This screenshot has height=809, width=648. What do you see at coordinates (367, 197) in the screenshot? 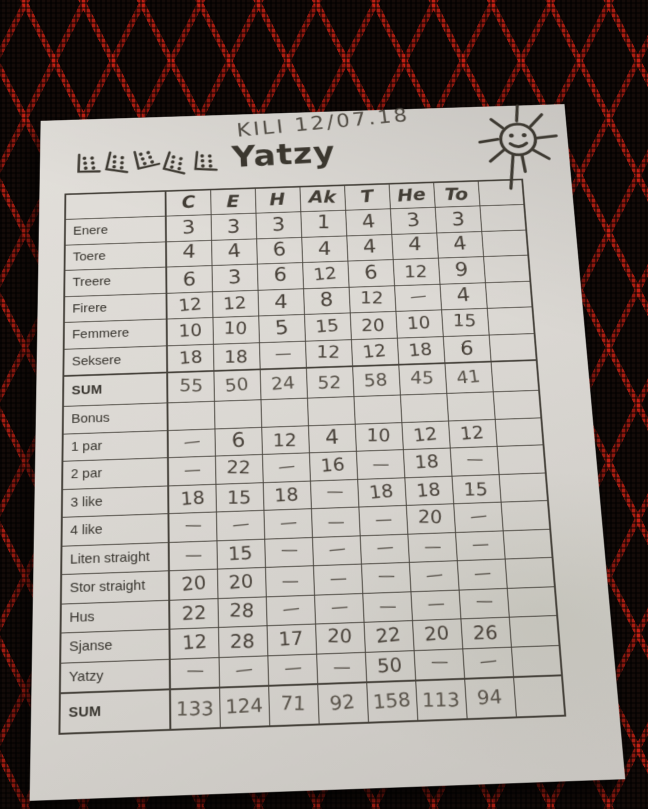
I see `player-column-header: T` at bounding box center [367, 197].